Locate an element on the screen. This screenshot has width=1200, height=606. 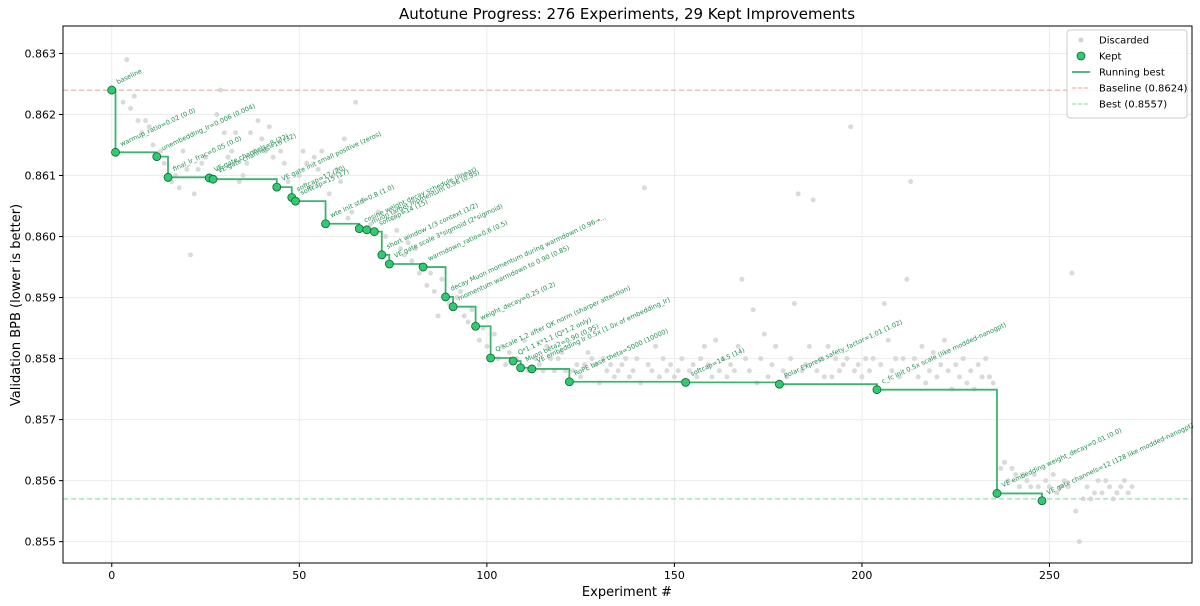
y-tick-label: 0.856 is located at coordinates (41, 481).